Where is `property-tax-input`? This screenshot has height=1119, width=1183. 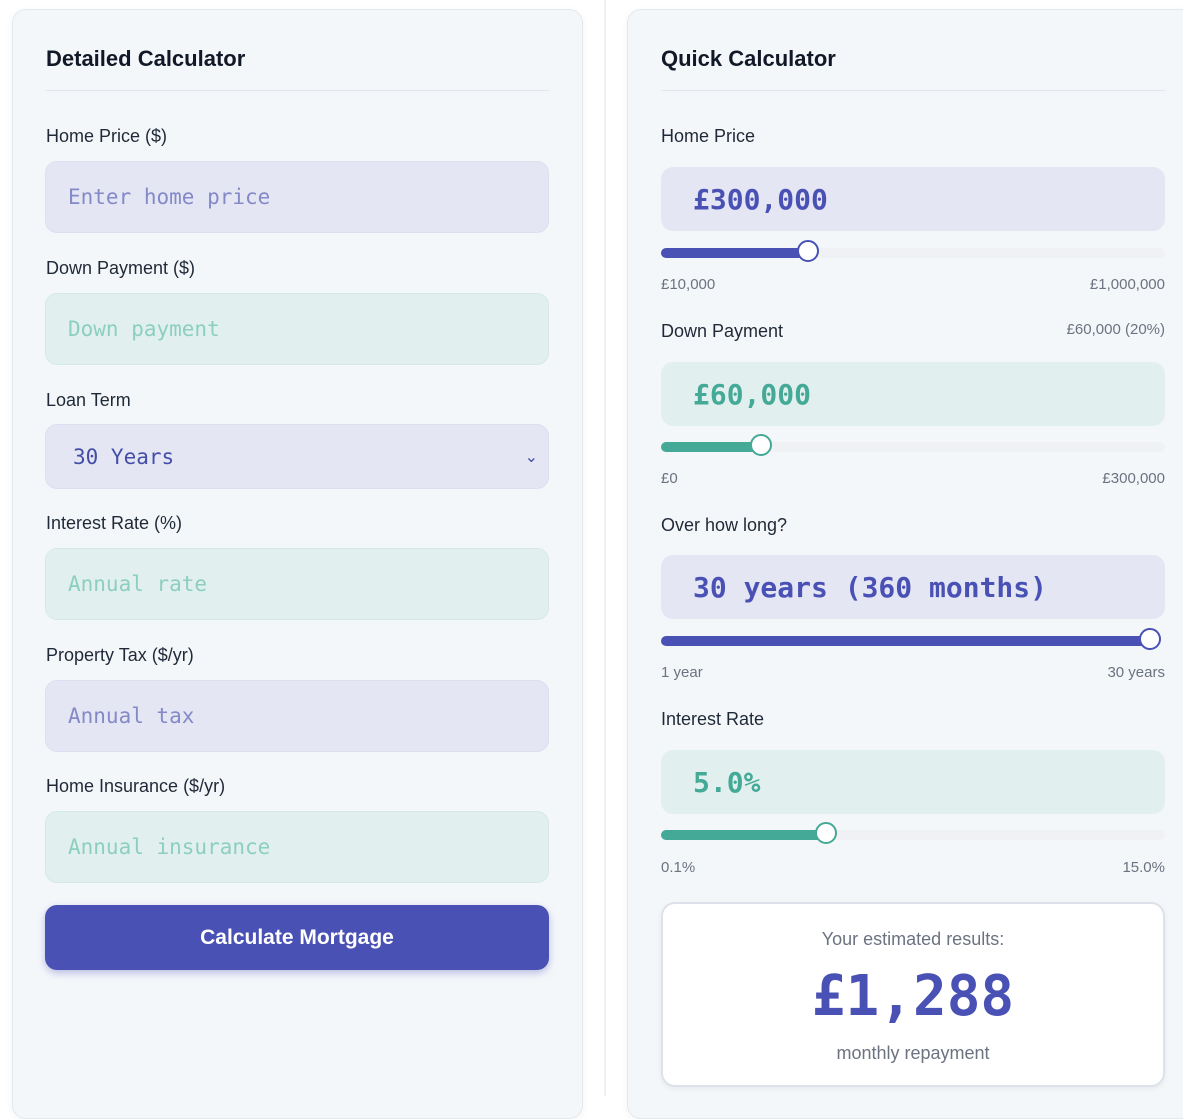
property-tax-input is located at coordinates (297, 716).